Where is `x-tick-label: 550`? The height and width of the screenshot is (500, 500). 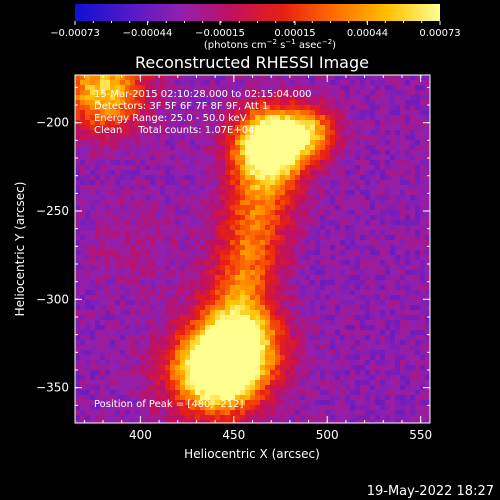
x-tick-label: 550 is located at coordinates (420, 435).